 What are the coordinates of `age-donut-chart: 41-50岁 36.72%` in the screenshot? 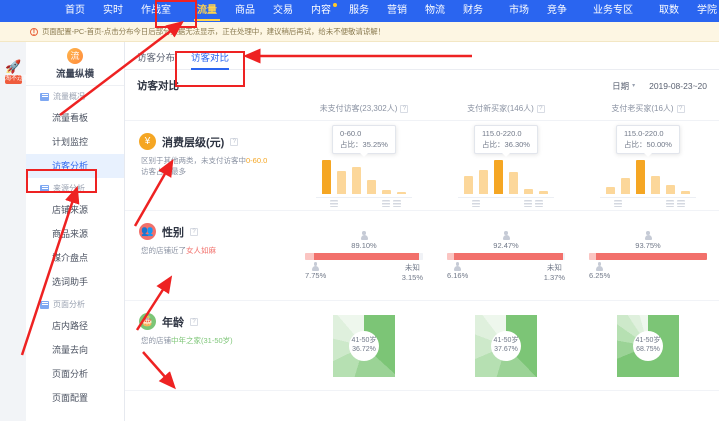 It's located at (364, 342).